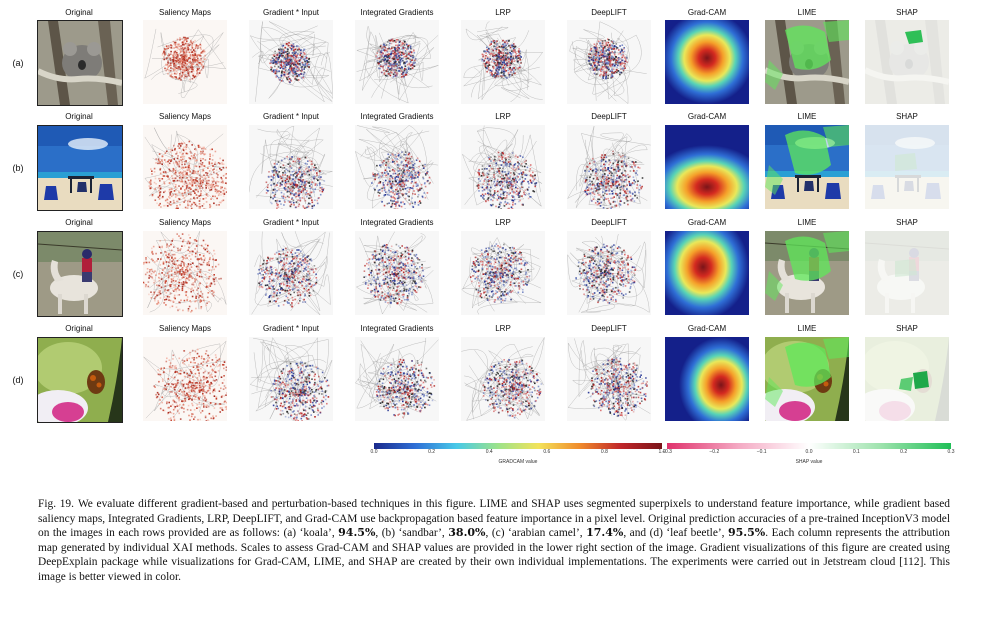  What do you see at coordinates (185, 379) in the screenshot?
I see `image-saliency-maps-leaf-beetle` at bounding box center [185, 379].